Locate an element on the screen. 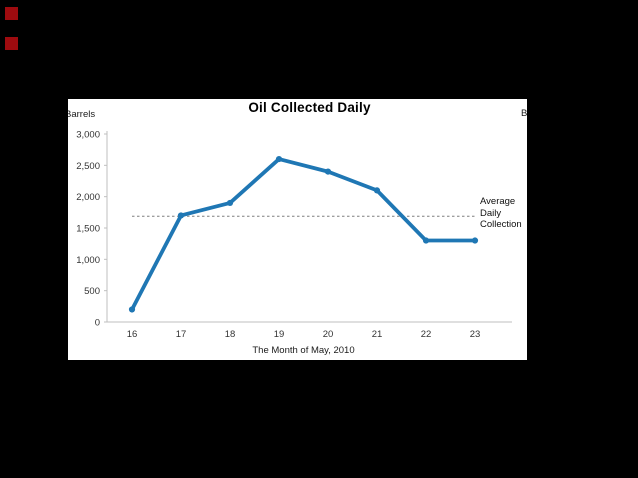  y-axis-title: Barrels is located at coordinates (82, 114).